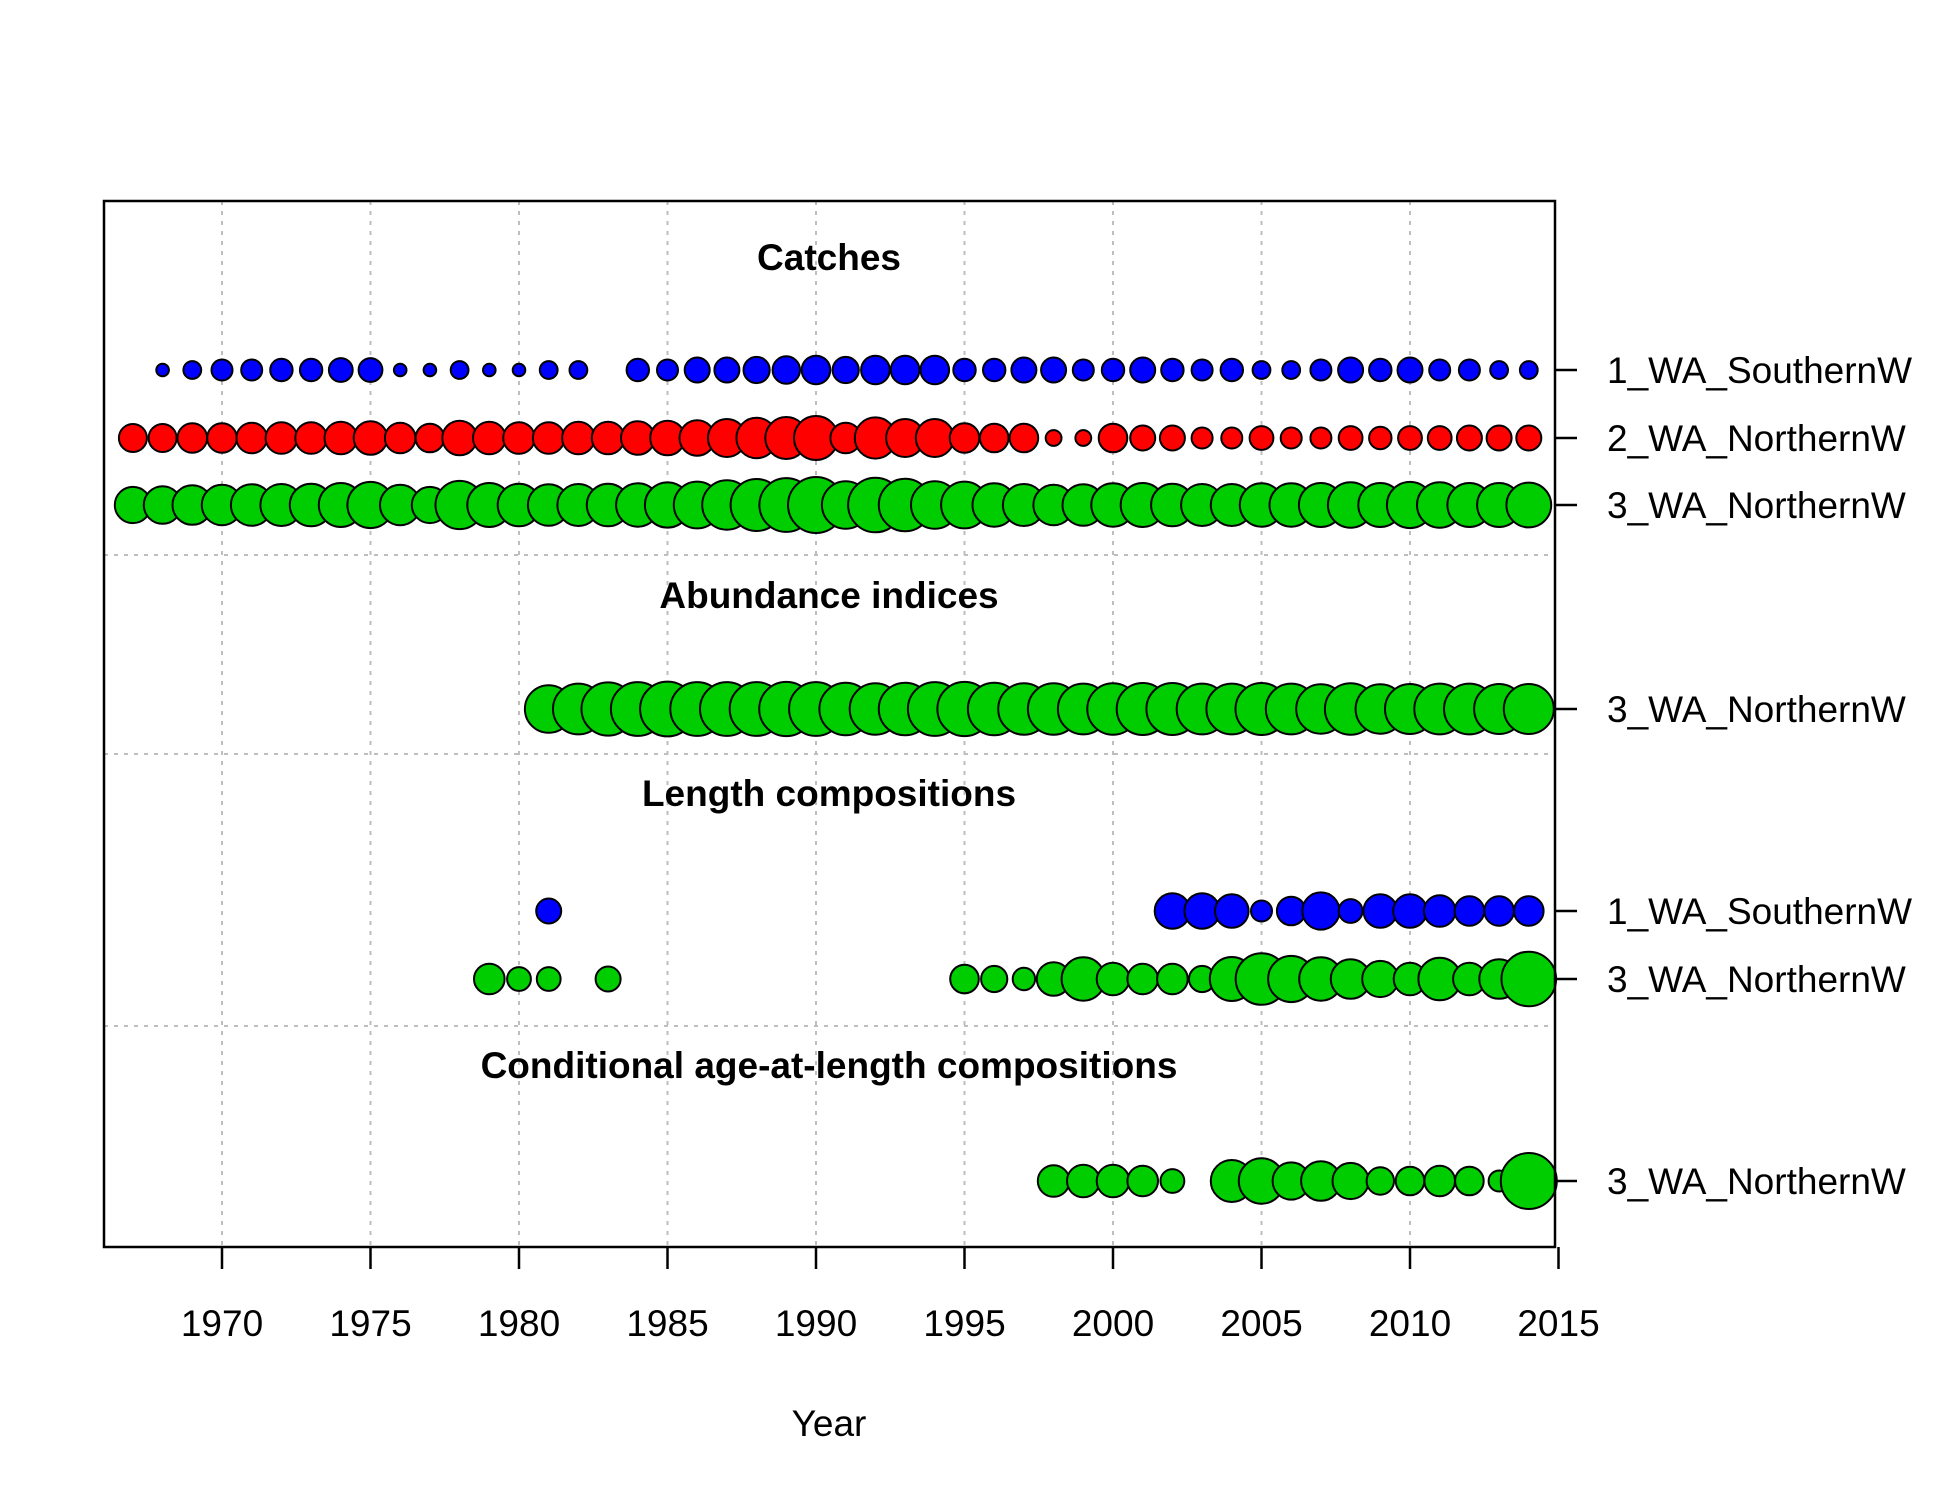 Image resolution: width=1950 pixels, height=1500 pixels. Describe the element at coordinates (1113, 1323) in the screenshot. I see `x-tick-label: 2000` at that location.